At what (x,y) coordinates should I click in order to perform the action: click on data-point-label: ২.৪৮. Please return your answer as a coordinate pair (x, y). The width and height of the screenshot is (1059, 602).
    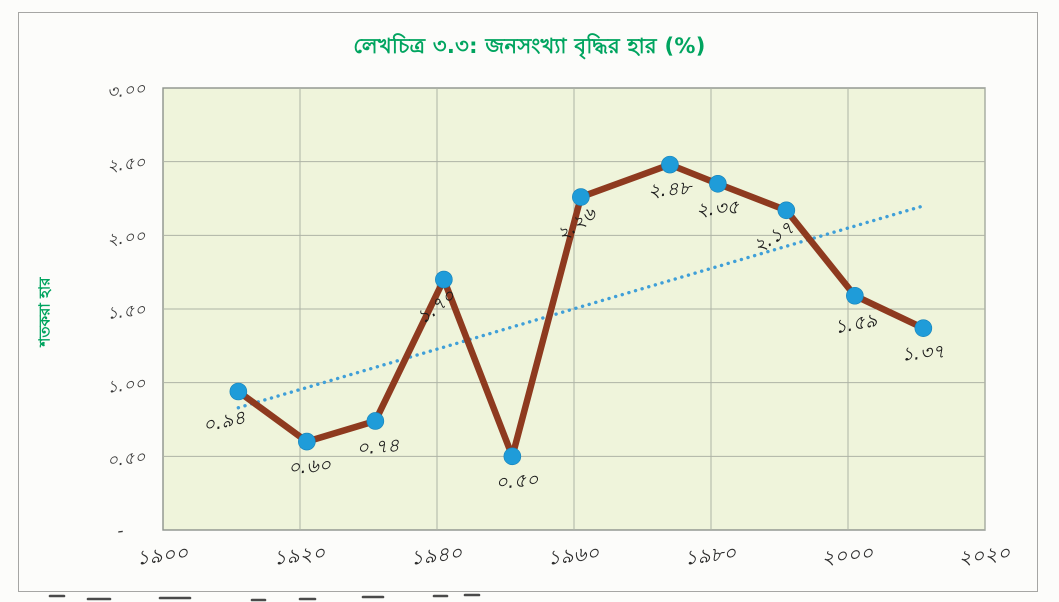
    Looking at the image, I should click on (670, 189).